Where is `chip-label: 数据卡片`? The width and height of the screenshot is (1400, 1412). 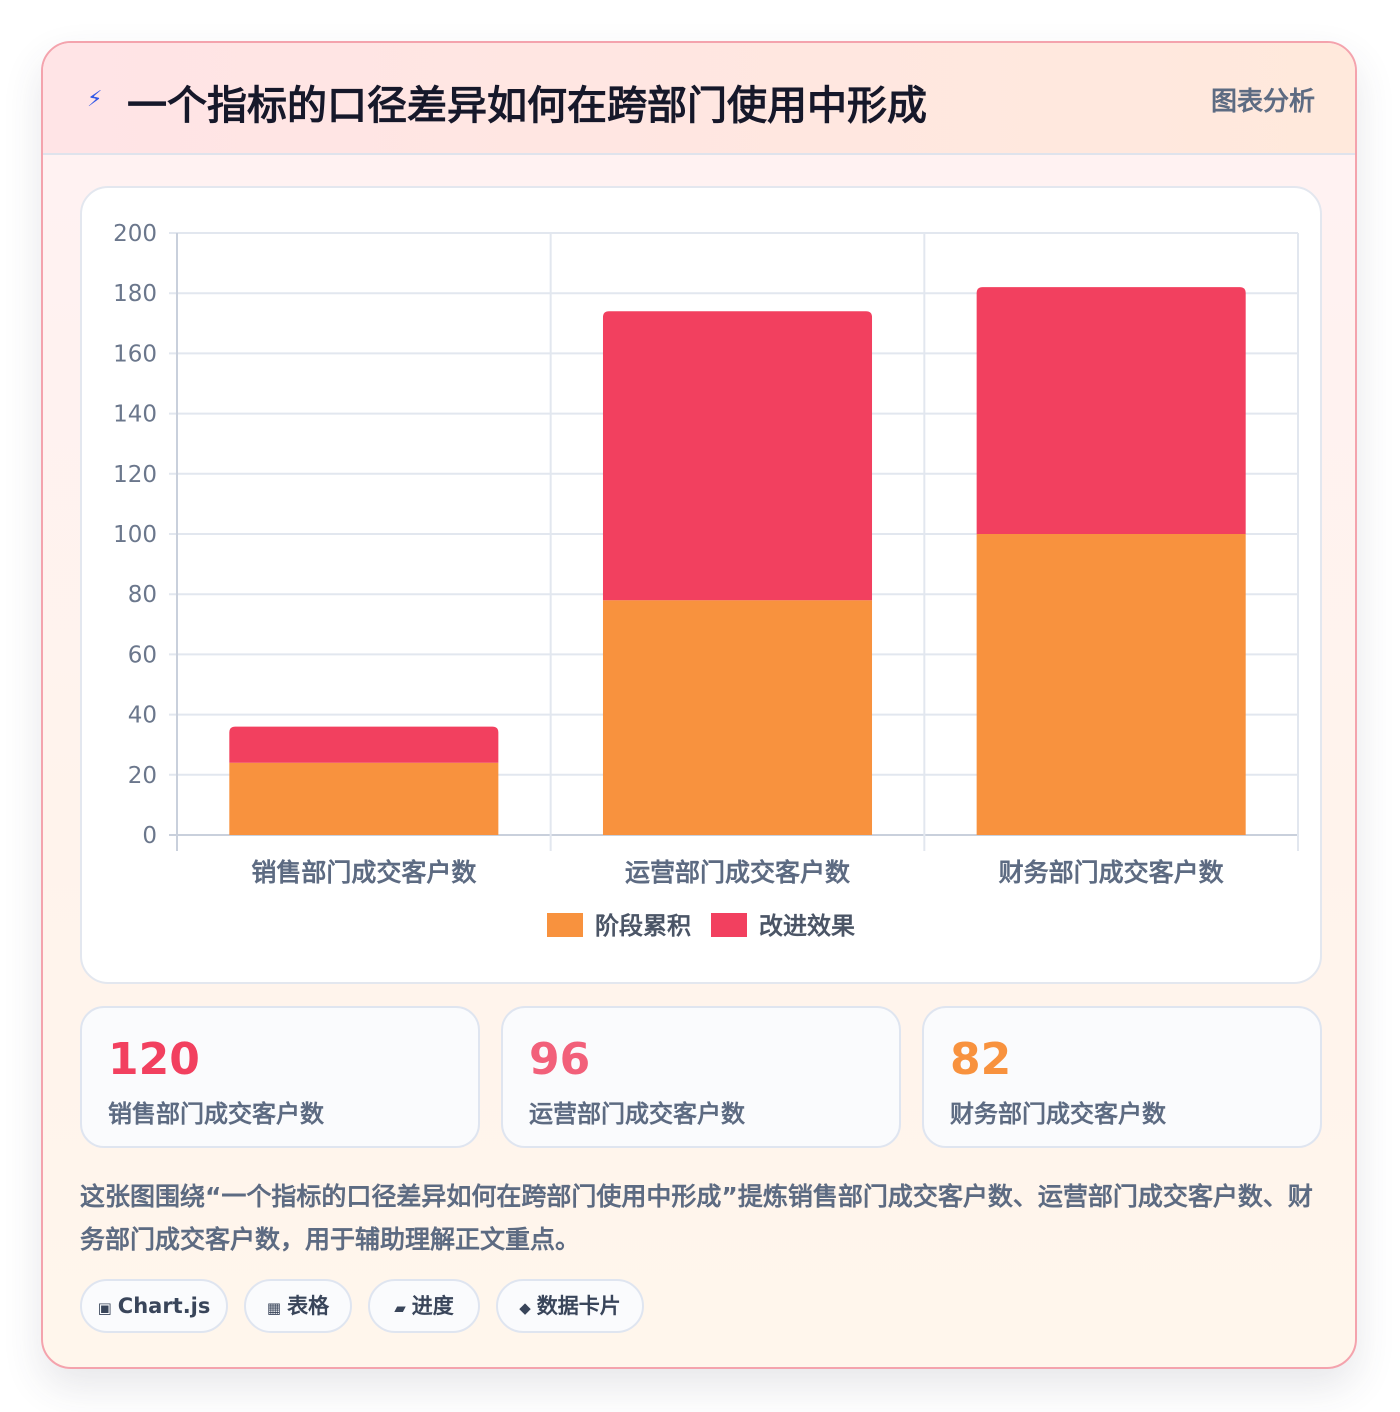 chip-label: 数据卡片 is located at coordinates (578, 1306).